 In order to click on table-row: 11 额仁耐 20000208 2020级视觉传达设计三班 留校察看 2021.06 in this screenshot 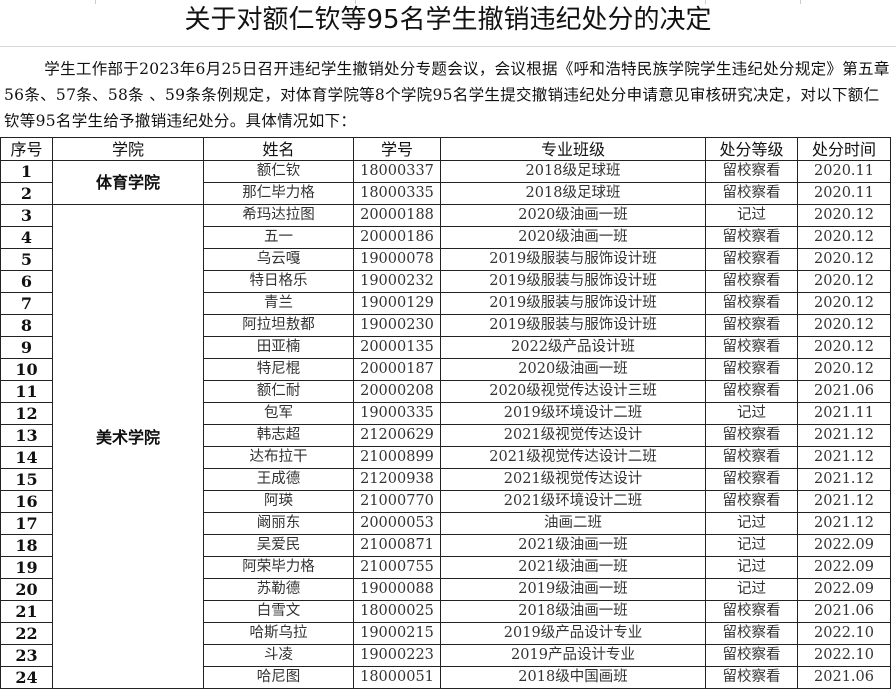, I will do `click(445, 391)`.